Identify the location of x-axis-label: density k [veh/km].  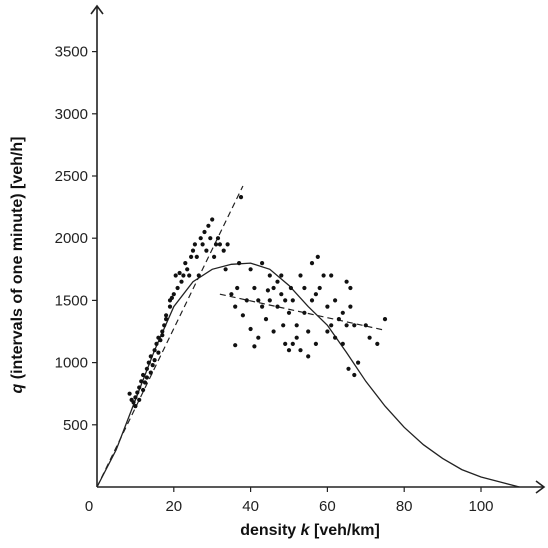
(310, 530).